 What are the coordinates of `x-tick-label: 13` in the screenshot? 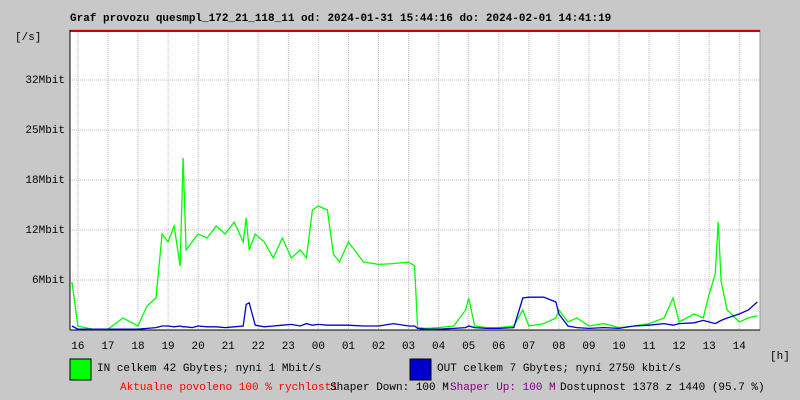 It's located at (709, 347).